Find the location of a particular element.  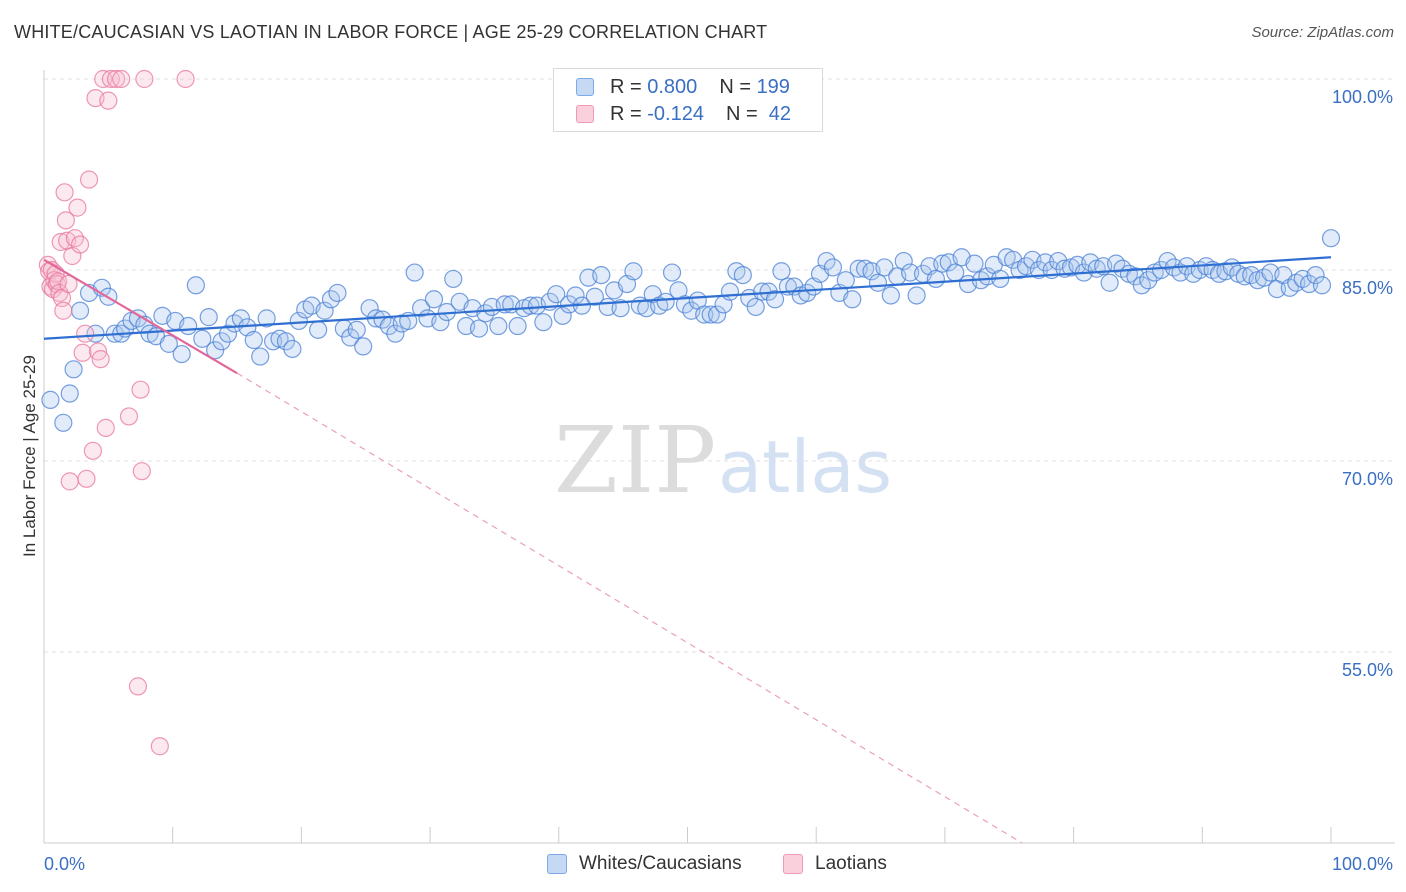

watermark-atlas: atlas is located at coordinates (805, 467).